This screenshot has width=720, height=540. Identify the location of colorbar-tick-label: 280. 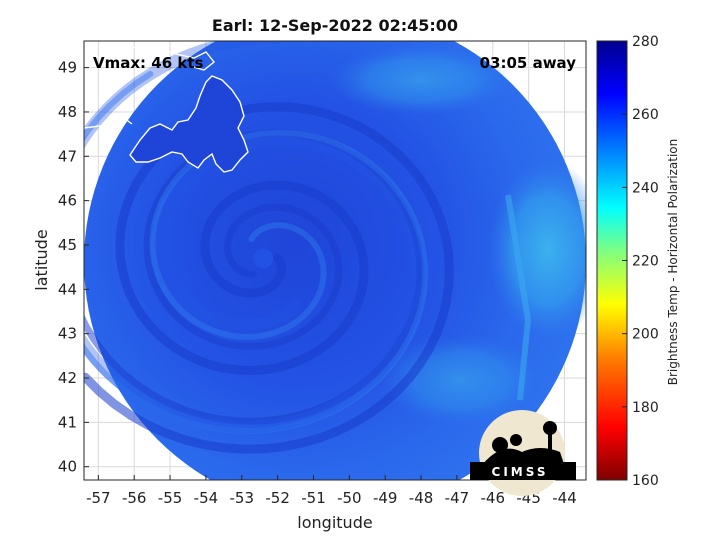
(645, 42).